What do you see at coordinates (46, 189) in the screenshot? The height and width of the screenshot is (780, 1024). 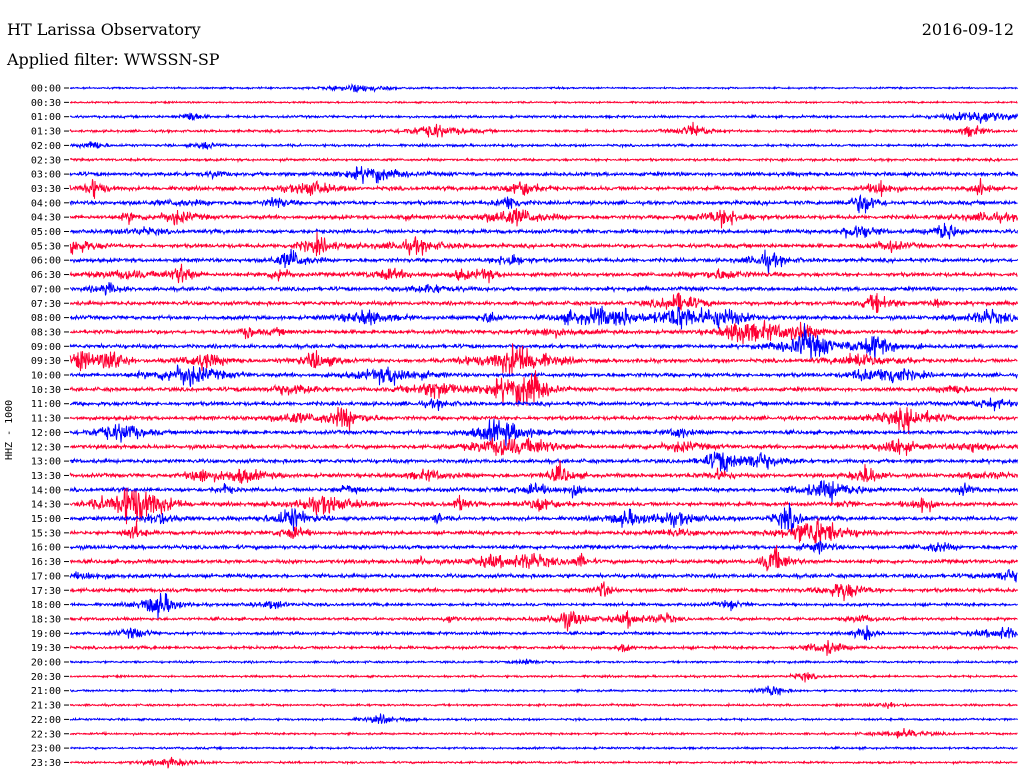 I see `time-tick-label: 03:30` at bounding box center [46, 189].